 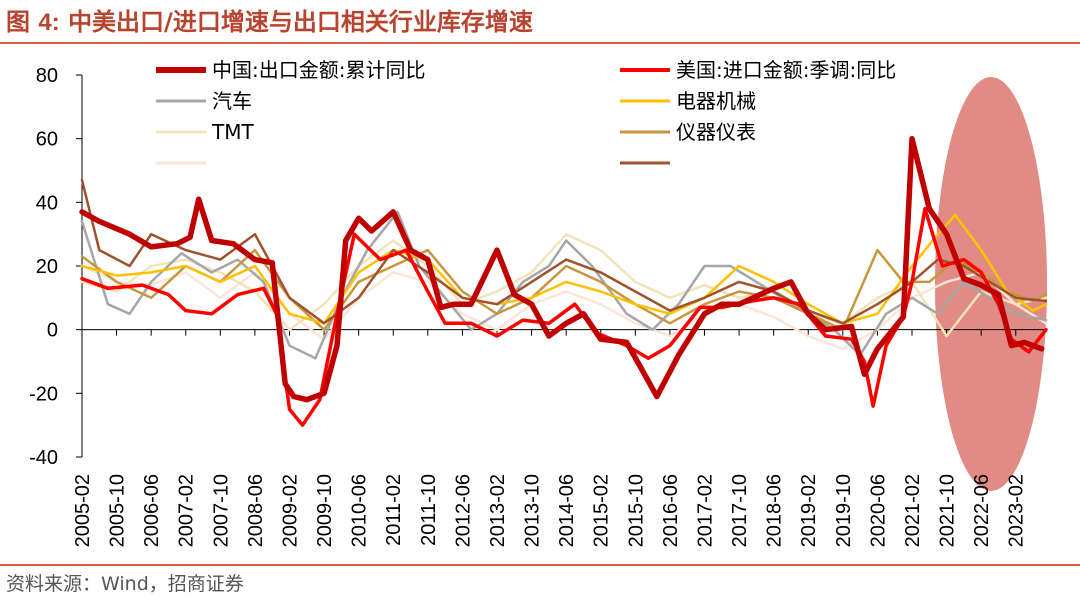 What do you see at coordinates (540, 43) in the screenshot?
I see `top-rule` at bounding box center [540, 43].